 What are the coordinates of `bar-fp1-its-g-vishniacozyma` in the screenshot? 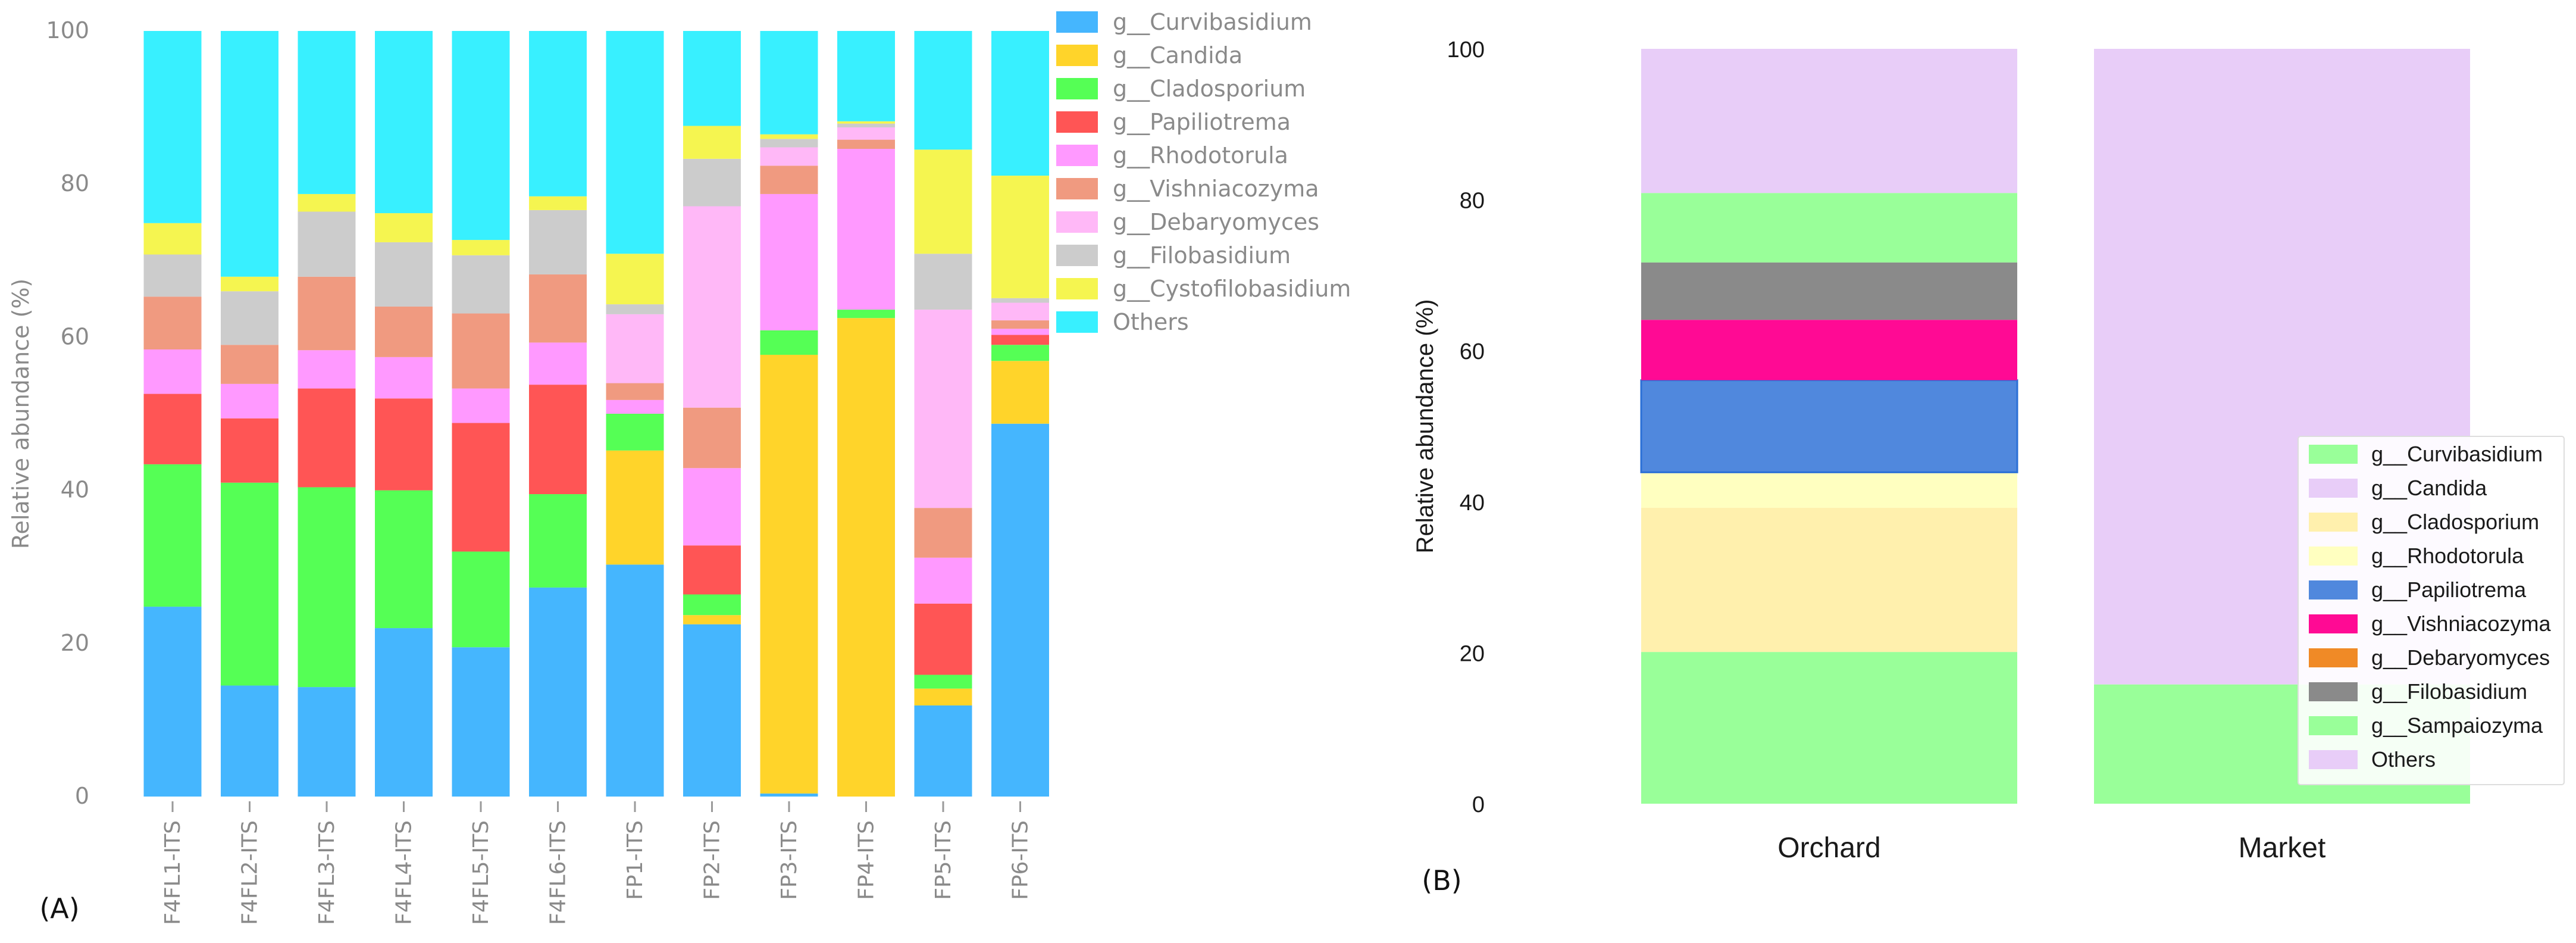 It's located at (635, 392).